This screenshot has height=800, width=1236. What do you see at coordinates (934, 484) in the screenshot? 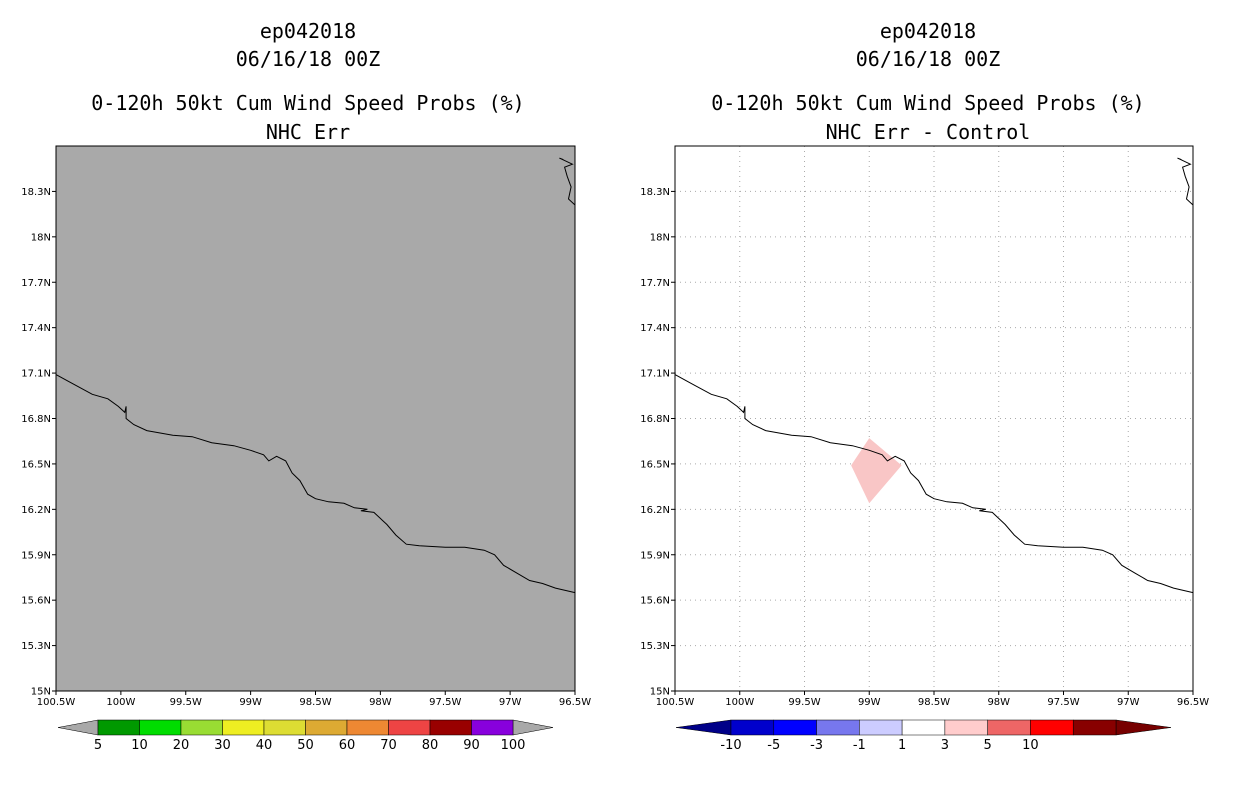
I see `right-coastline` at bounding box center [934, 484].